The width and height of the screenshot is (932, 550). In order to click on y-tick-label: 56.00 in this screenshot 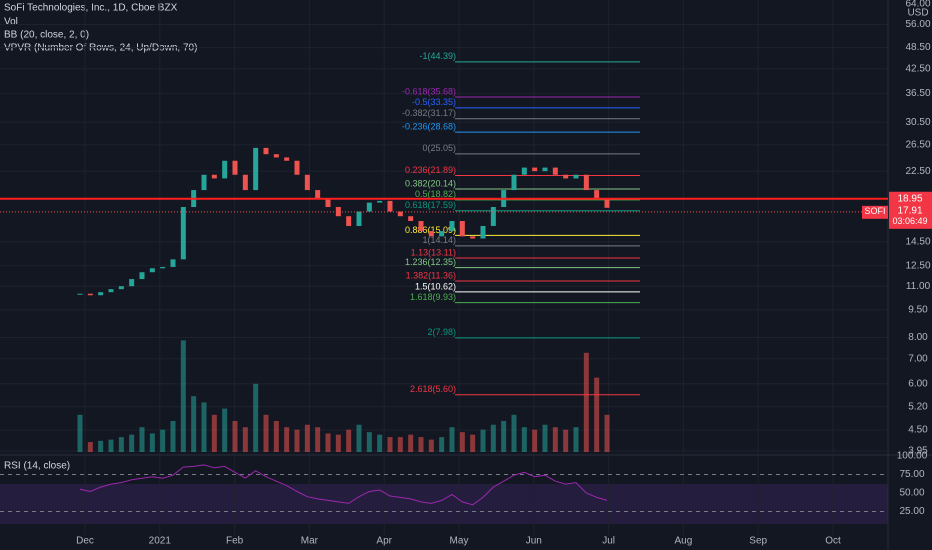, I will do `click(917, 24)`.